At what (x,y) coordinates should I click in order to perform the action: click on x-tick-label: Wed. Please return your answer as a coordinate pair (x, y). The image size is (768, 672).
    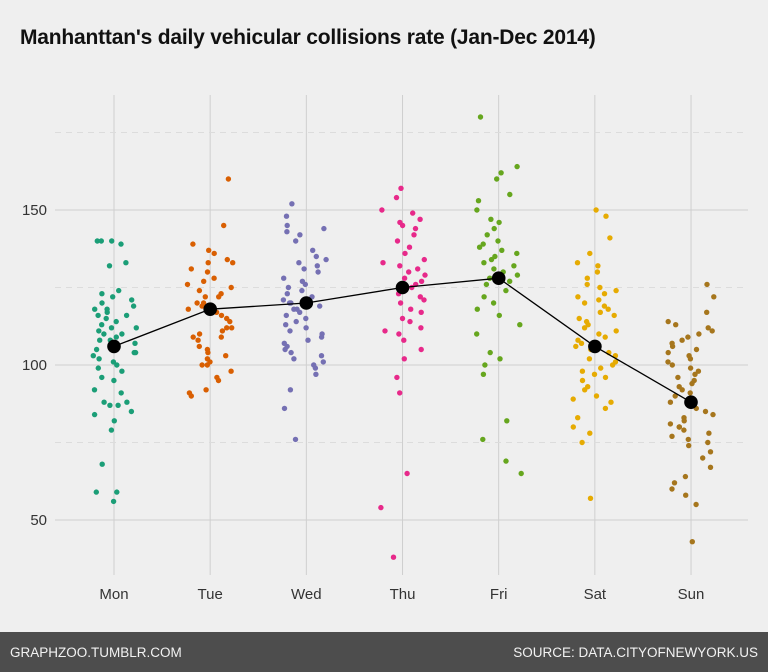
    Looking at the image, I should click on (306, 594).